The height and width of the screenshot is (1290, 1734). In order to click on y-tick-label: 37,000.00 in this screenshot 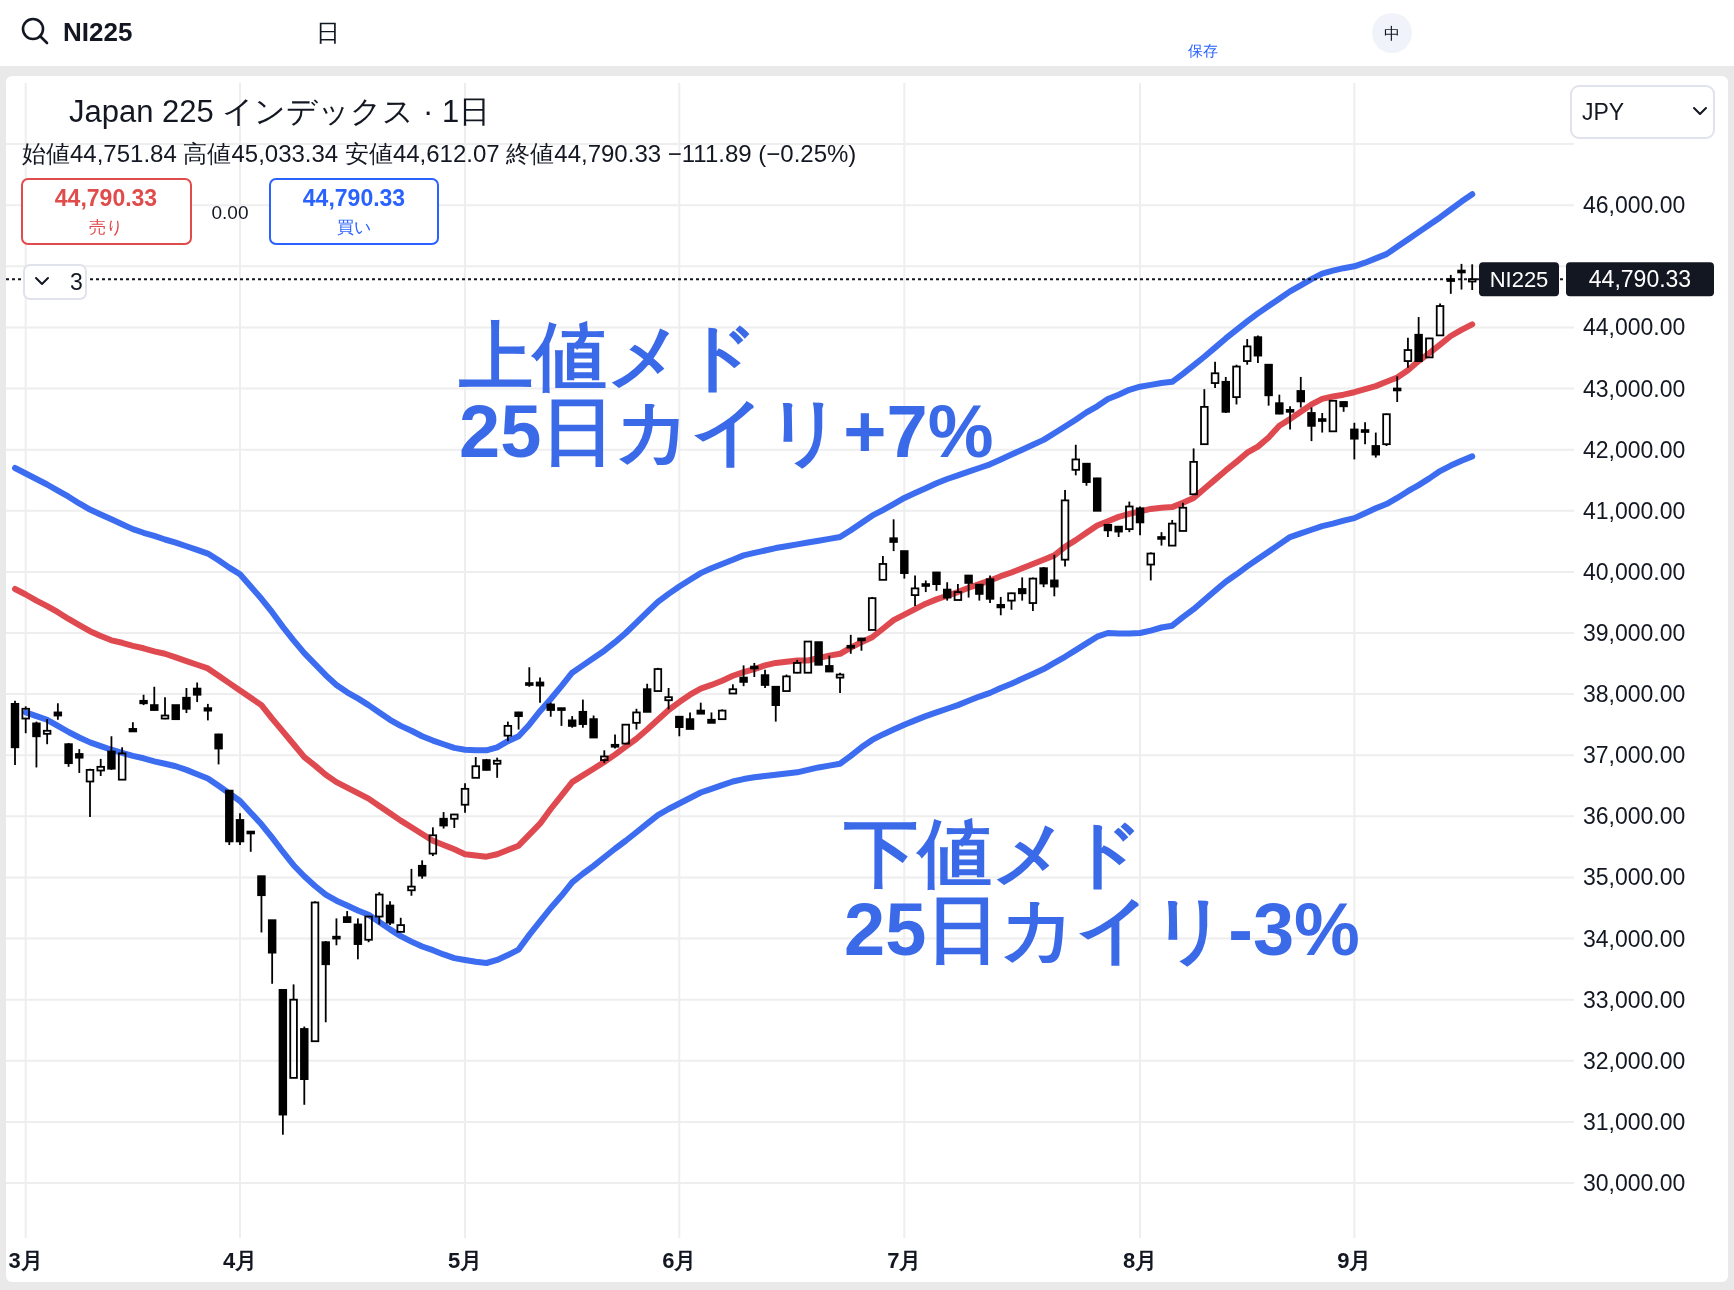, I will do `click(1634, 755)`.